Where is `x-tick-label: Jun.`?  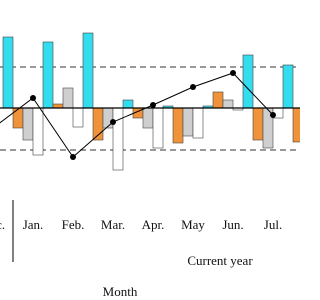
x-tick-label: Jun. is located at coordinates (232, 224).